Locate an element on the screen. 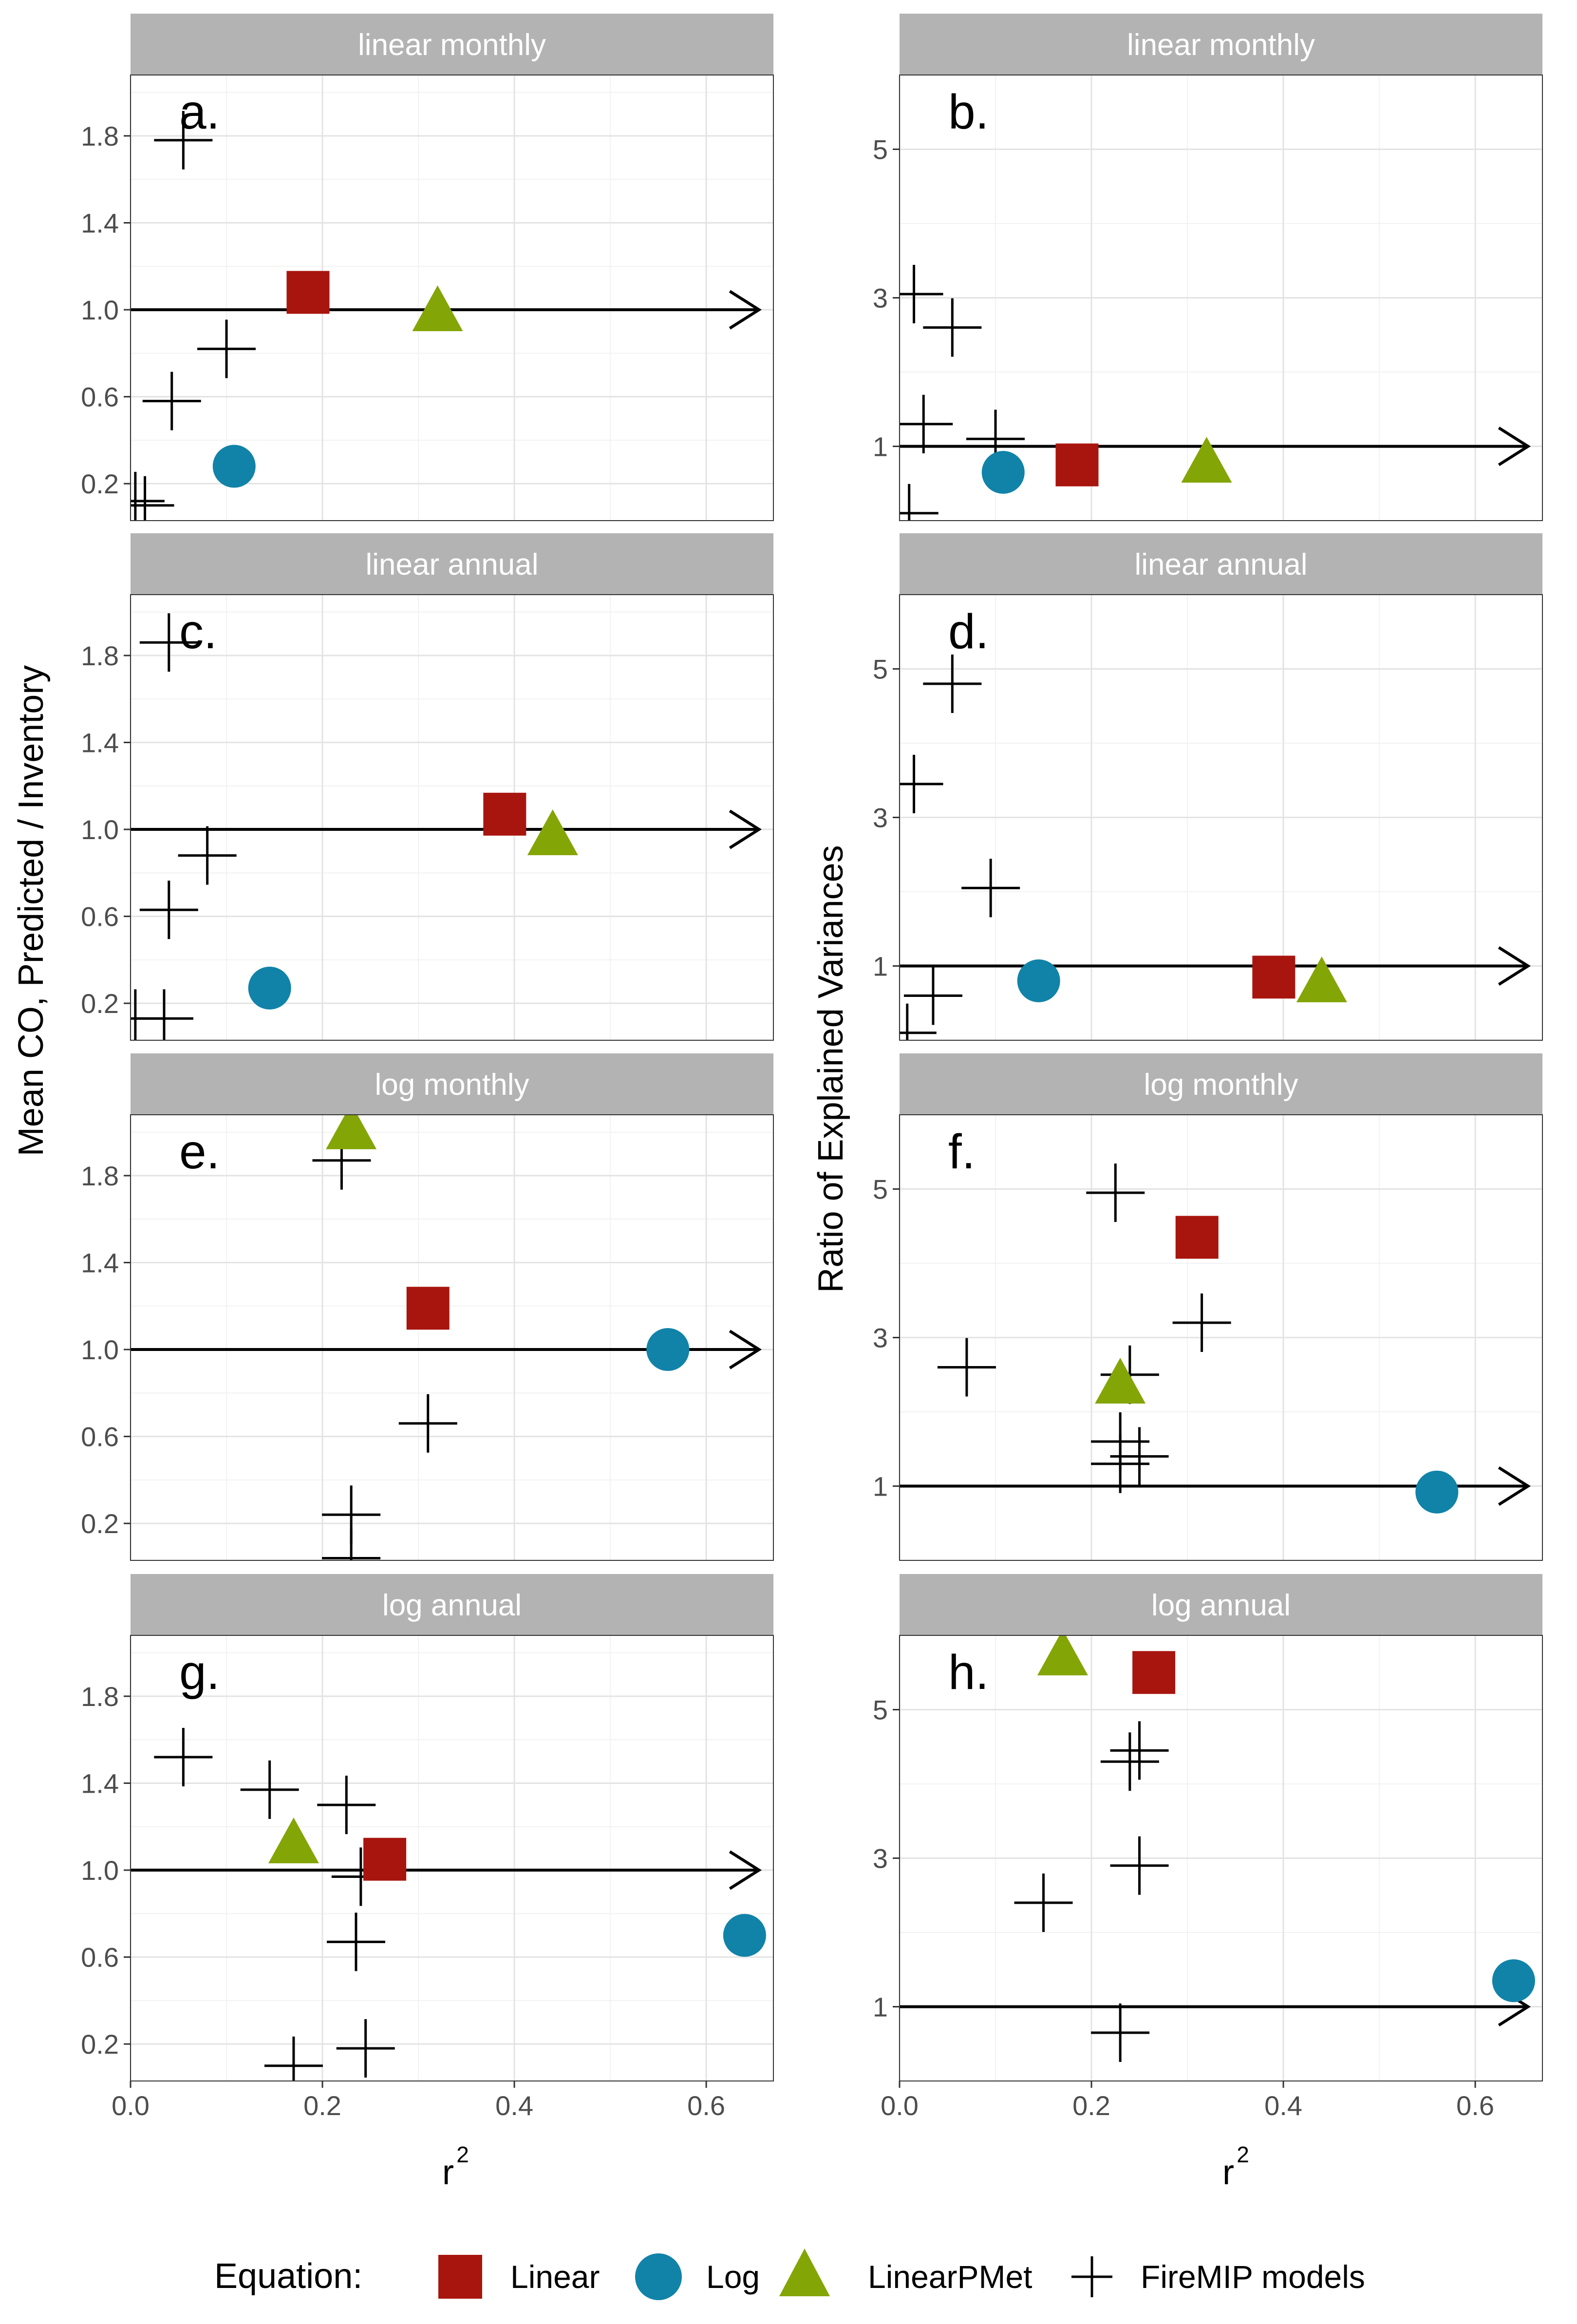  legend-title: Equation: is located at coordinates (288, 2276).